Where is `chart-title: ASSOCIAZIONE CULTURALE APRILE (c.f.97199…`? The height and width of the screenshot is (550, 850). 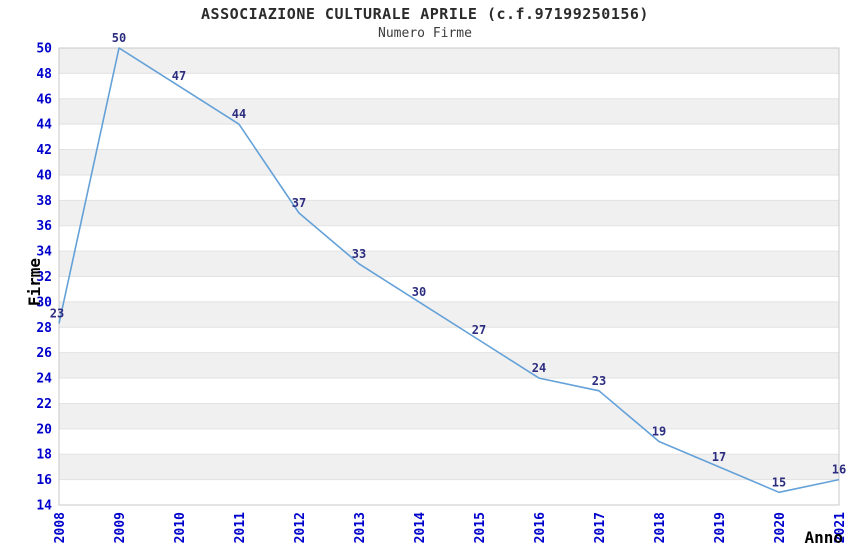
chart-title: ASSOCIAZIONE CULTURALE APRILE (c.f.97199… is located at coordinates (425, 14).